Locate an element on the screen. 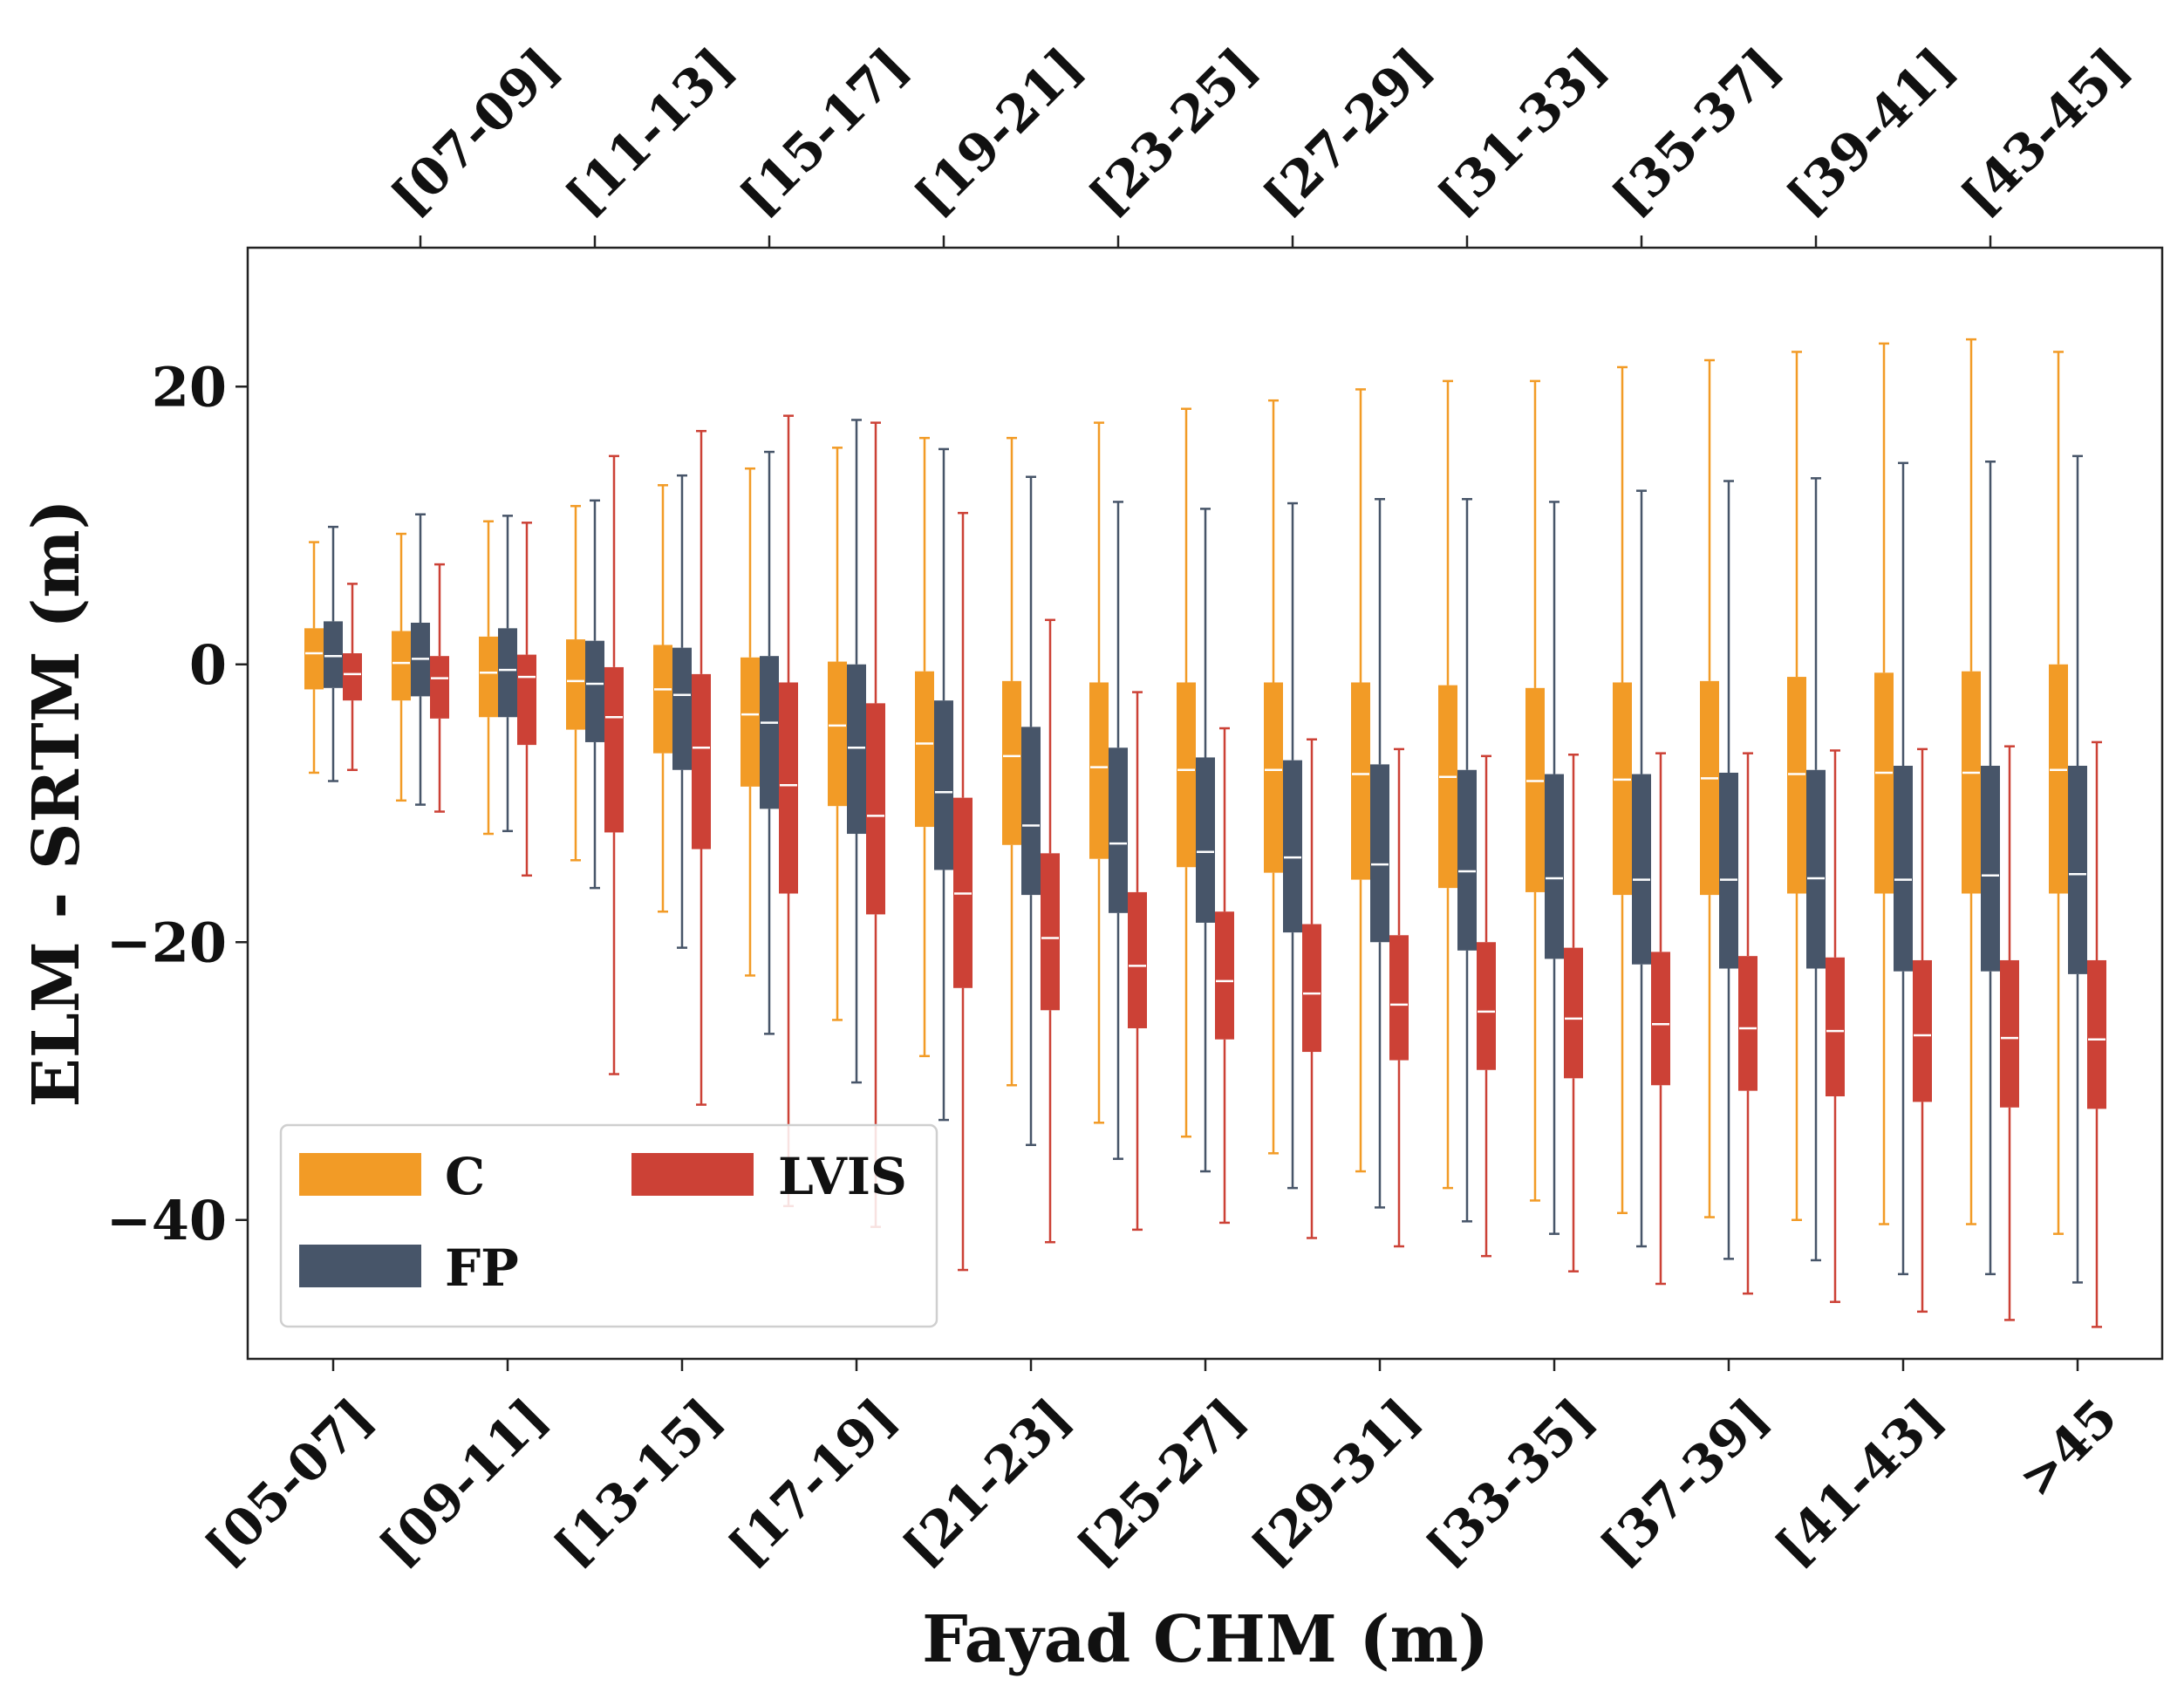 The height and width of the screenshot is (1699, 2184). x-tick-label-top: [19-21] is located at coordinates (999, 132).